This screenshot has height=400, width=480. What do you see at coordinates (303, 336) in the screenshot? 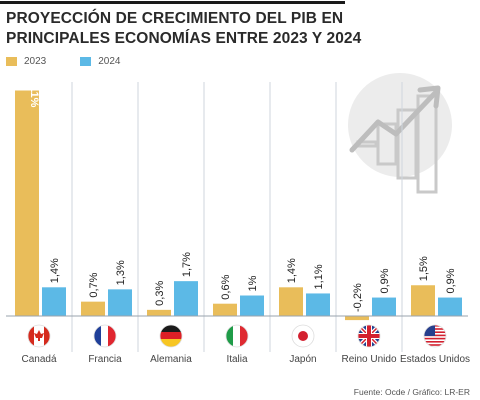
I see `japan-flag-icon` at bounding box center [303, 336].